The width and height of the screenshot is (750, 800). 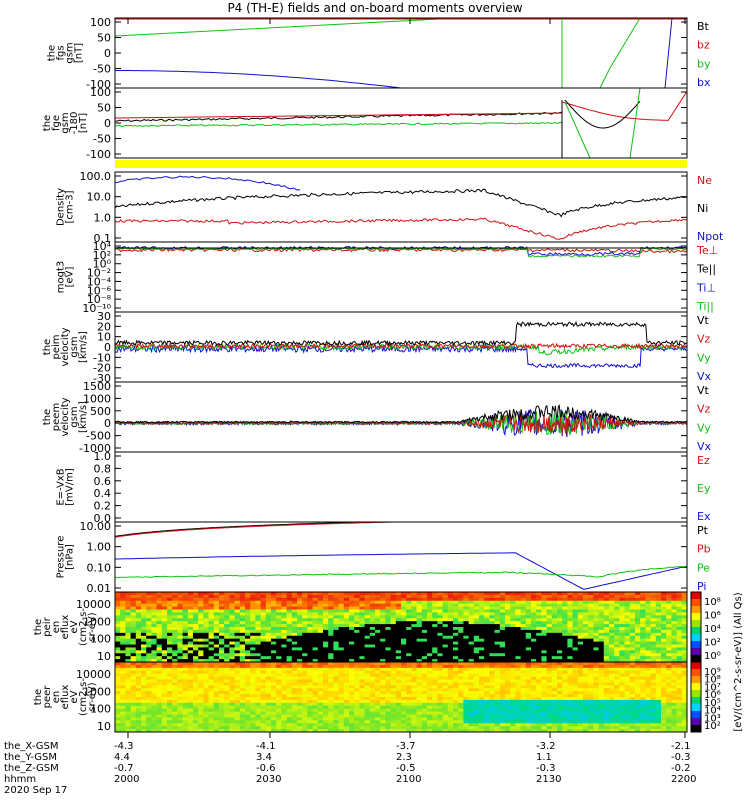 What do you see at coordinates (124, 746) in the screenshot?
I see `footer-value: -4.3` at bounding box center [124, 746].